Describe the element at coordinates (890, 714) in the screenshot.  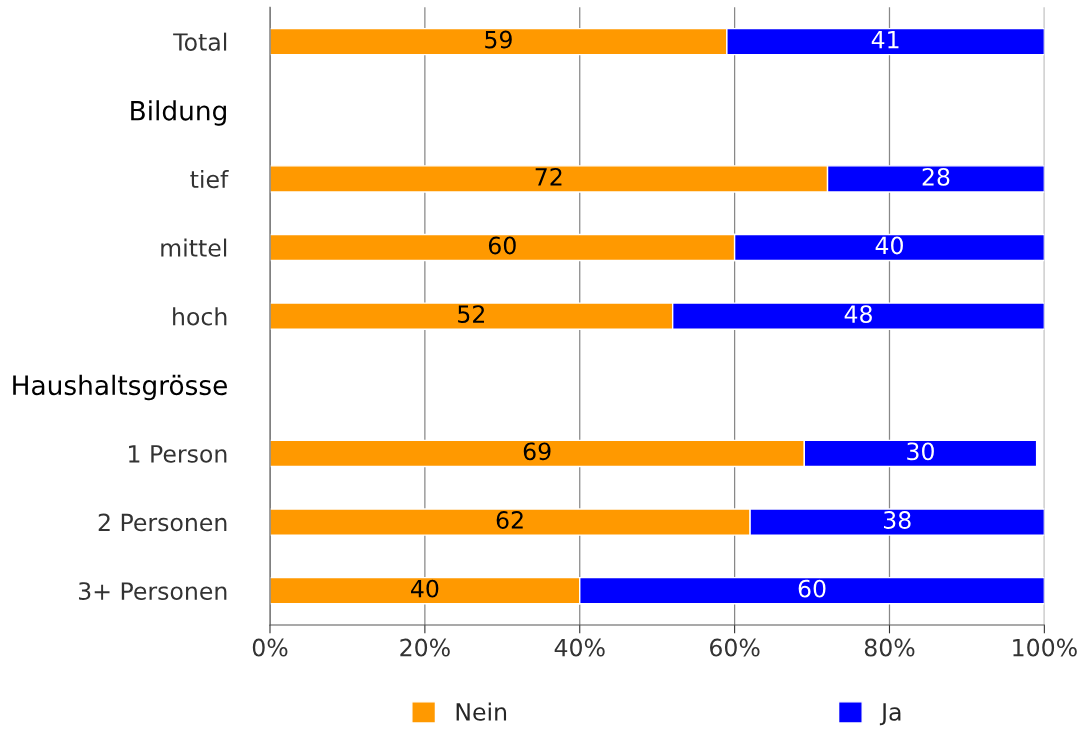
I see `legend-label: Ja` at that location.